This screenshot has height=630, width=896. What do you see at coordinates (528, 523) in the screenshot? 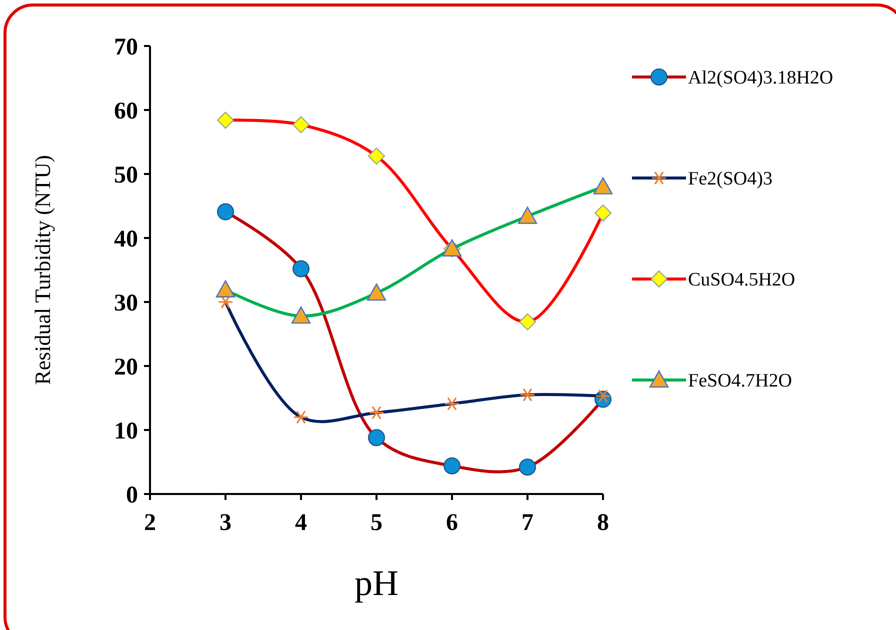
I see `x-tick-label: 7` at bounding box center [528, 523].